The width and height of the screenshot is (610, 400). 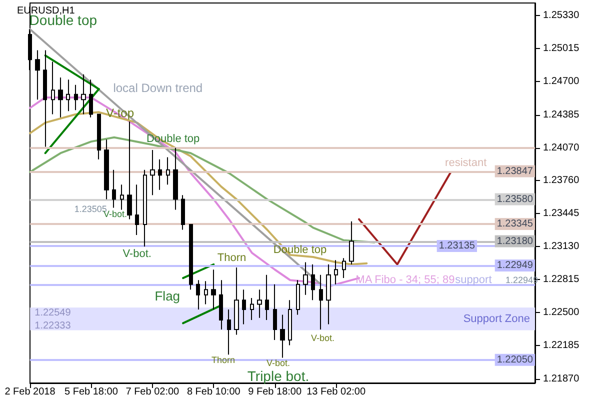 What do you see at coordinates (515, 224) in the screenshot?
I see `ref-line-label: 1.23345` at bounding box center [515, 224].